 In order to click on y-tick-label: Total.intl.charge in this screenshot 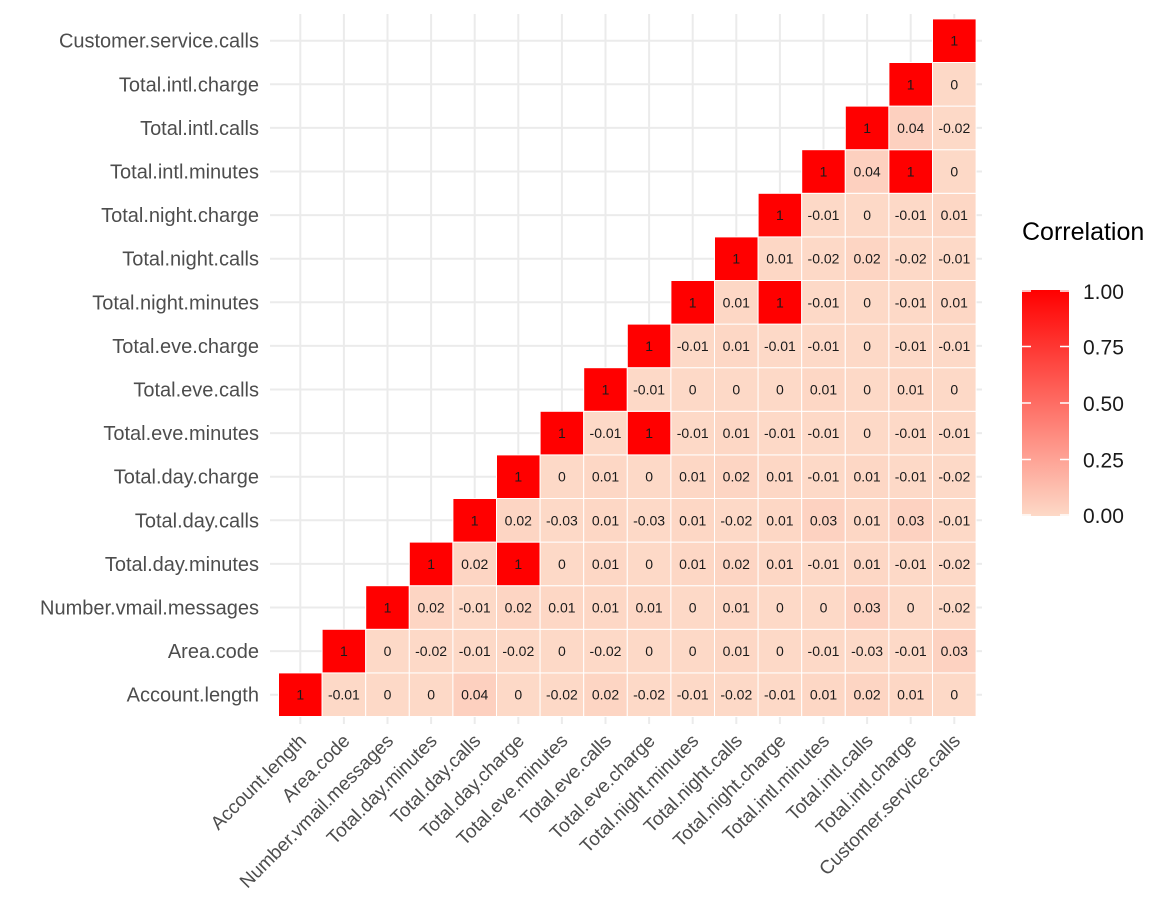, I will do `click(189, 85)`.